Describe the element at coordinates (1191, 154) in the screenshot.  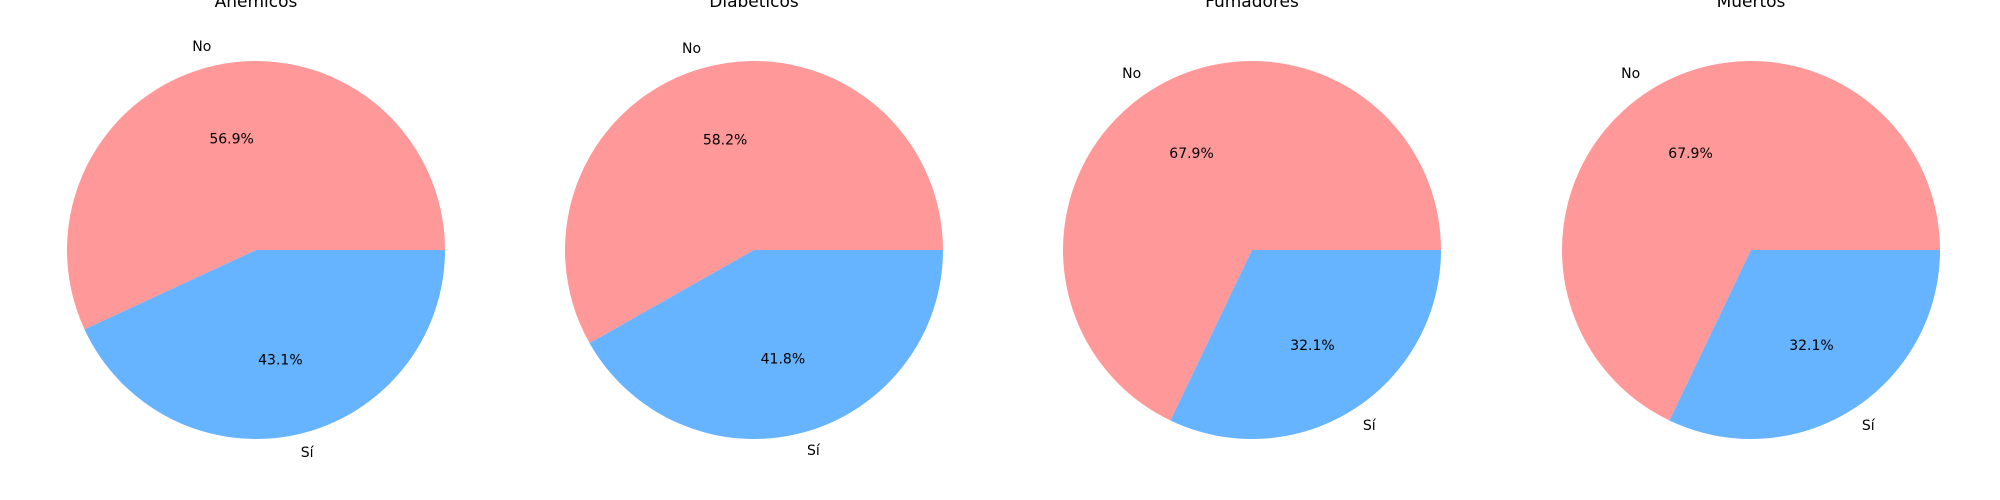
I see `percent-label-fumadores-no: 67.9%` at that location.